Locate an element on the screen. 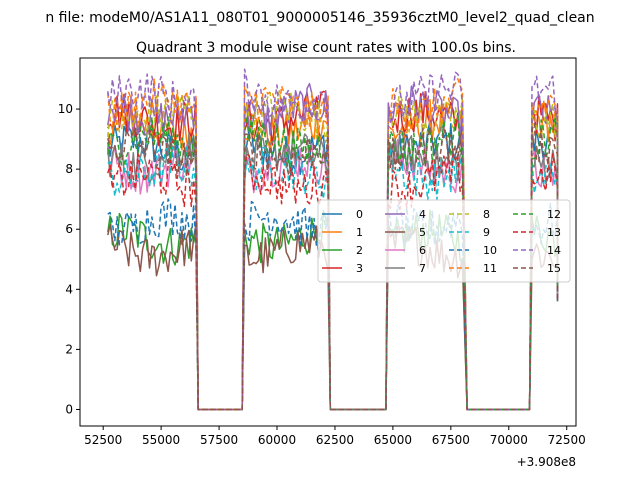  legend-label-9: 9 is located at coordinates (486, 232).